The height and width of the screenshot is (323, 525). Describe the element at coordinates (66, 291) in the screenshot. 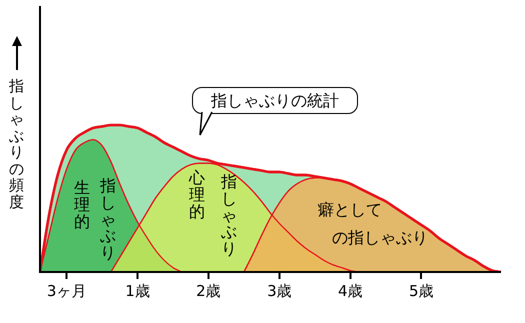

I see `x-tick-label: 3ヶ月` at that location.